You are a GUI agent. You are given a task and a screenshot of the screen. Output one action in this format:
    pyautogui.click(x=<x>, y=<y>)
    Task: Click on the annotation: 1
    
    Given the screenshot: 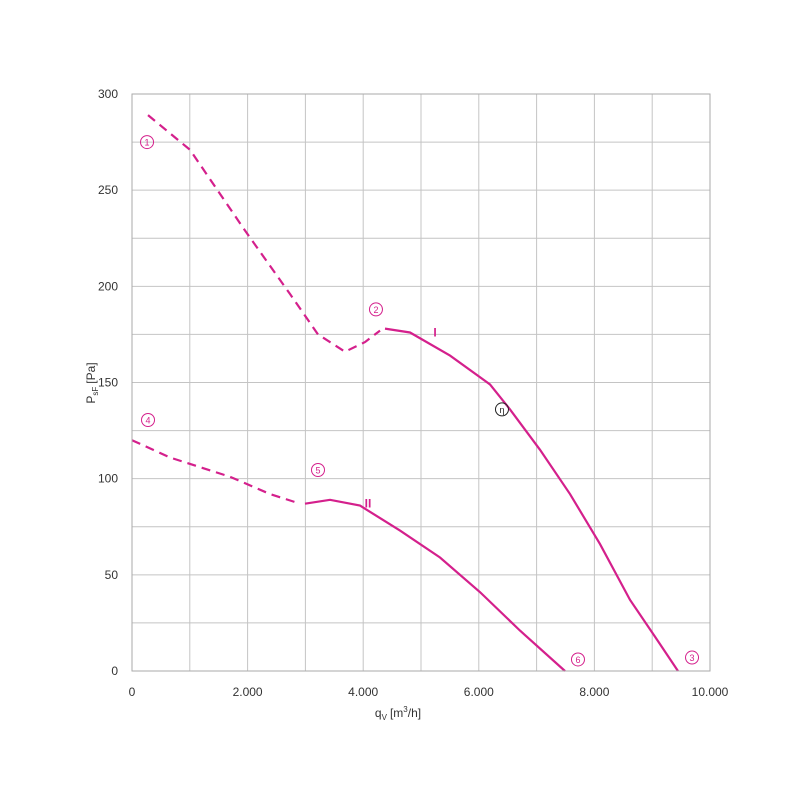 What is the action you would take?
    pyautogui.click(x=147, y=143)
    